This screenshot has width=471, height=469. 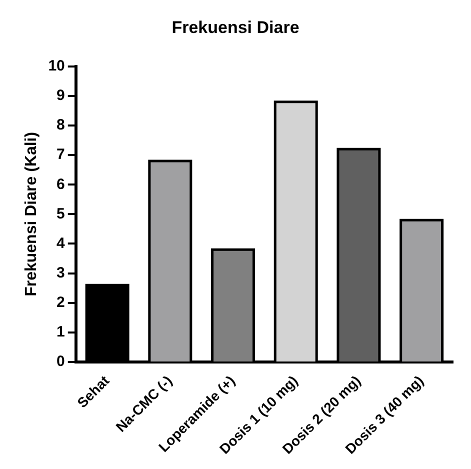 I want to click on y-tick-label: 6, so click(x=60, y=184).